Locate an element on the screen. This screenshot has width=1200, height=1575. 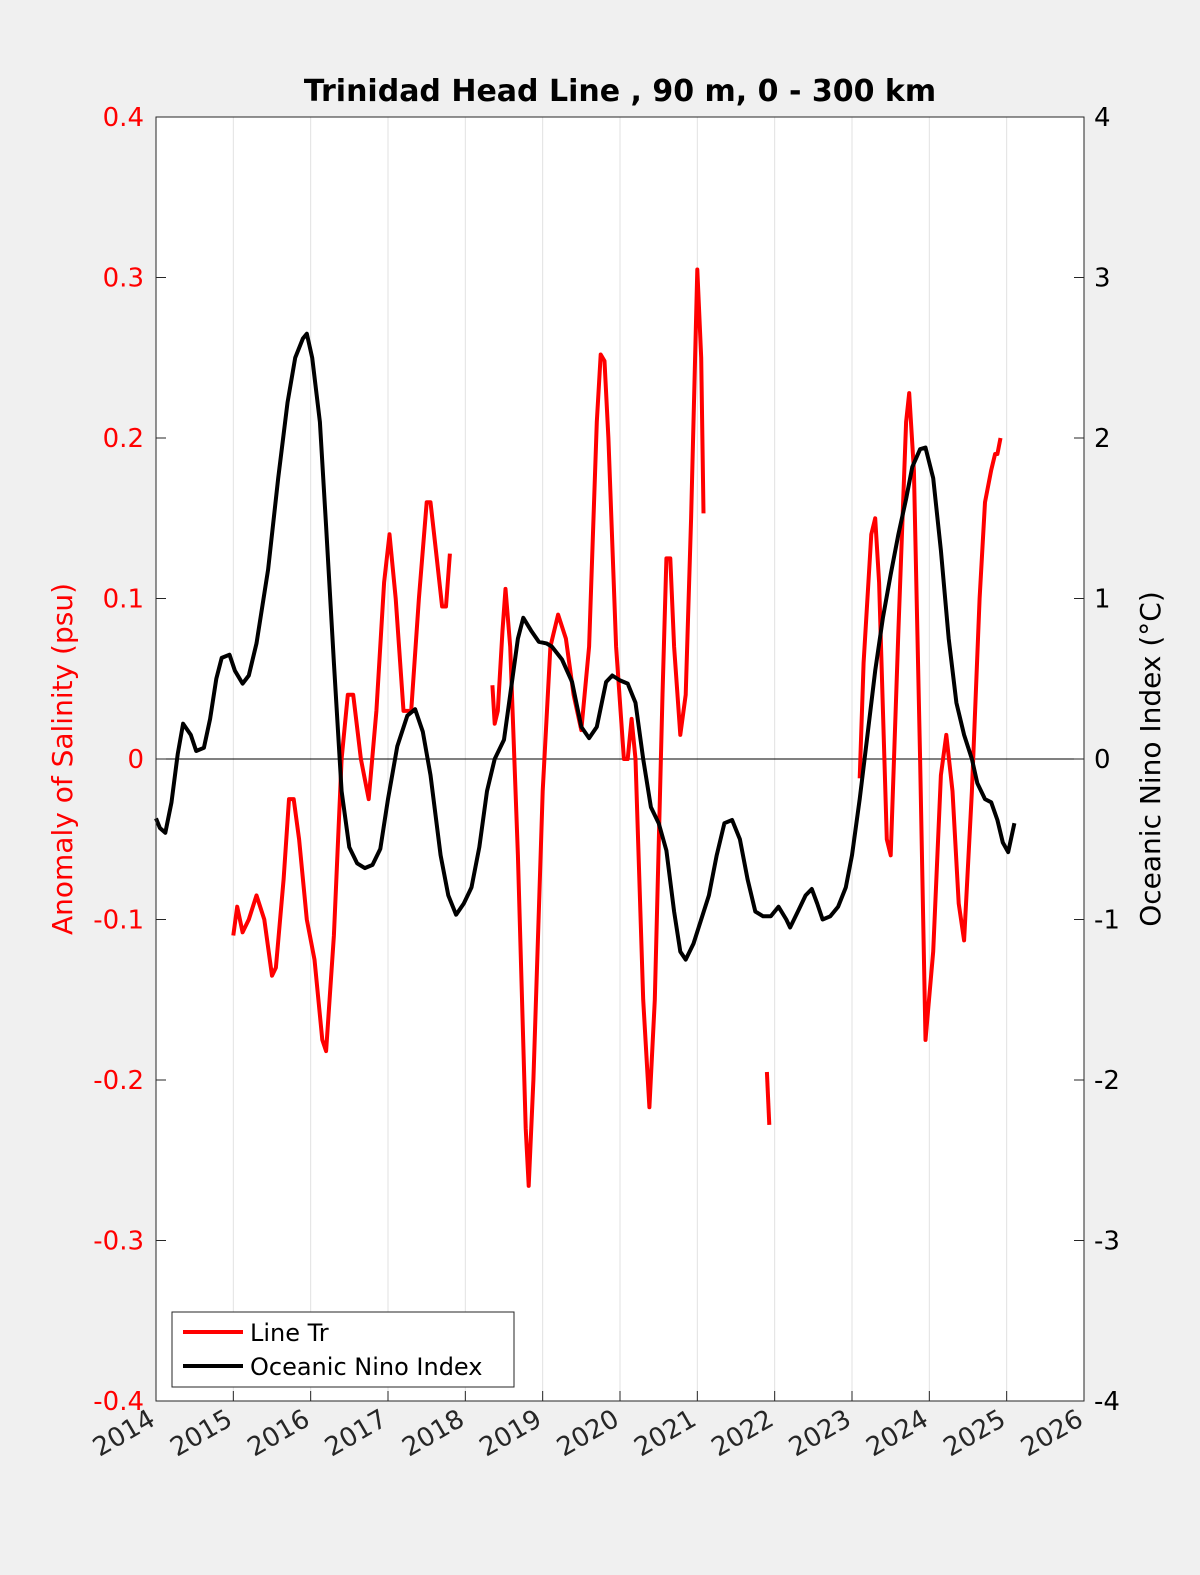
y-right-tick-label: 3 is located at coordinates (1102, 279).